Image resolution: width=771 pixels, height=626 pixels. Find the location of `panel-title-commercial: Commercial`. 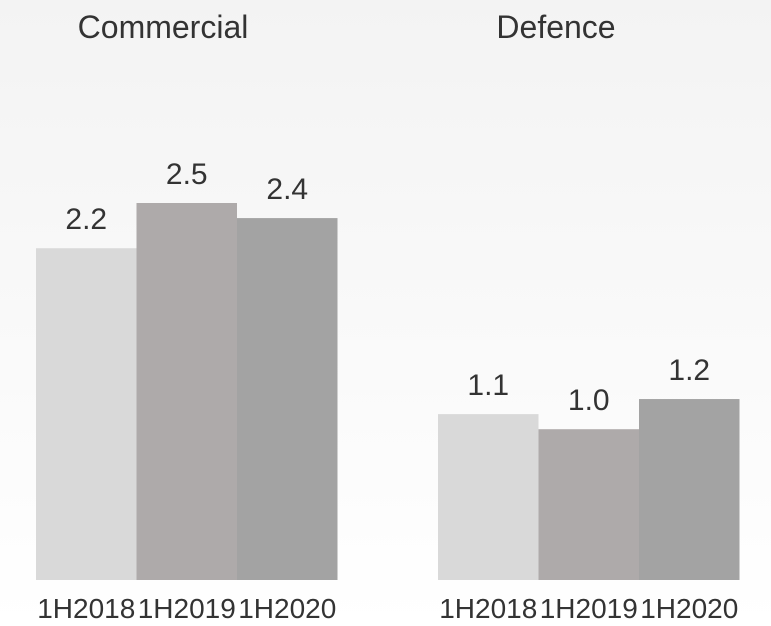

panel-title-commercial: Commercial is located at coordinates (163, 27).